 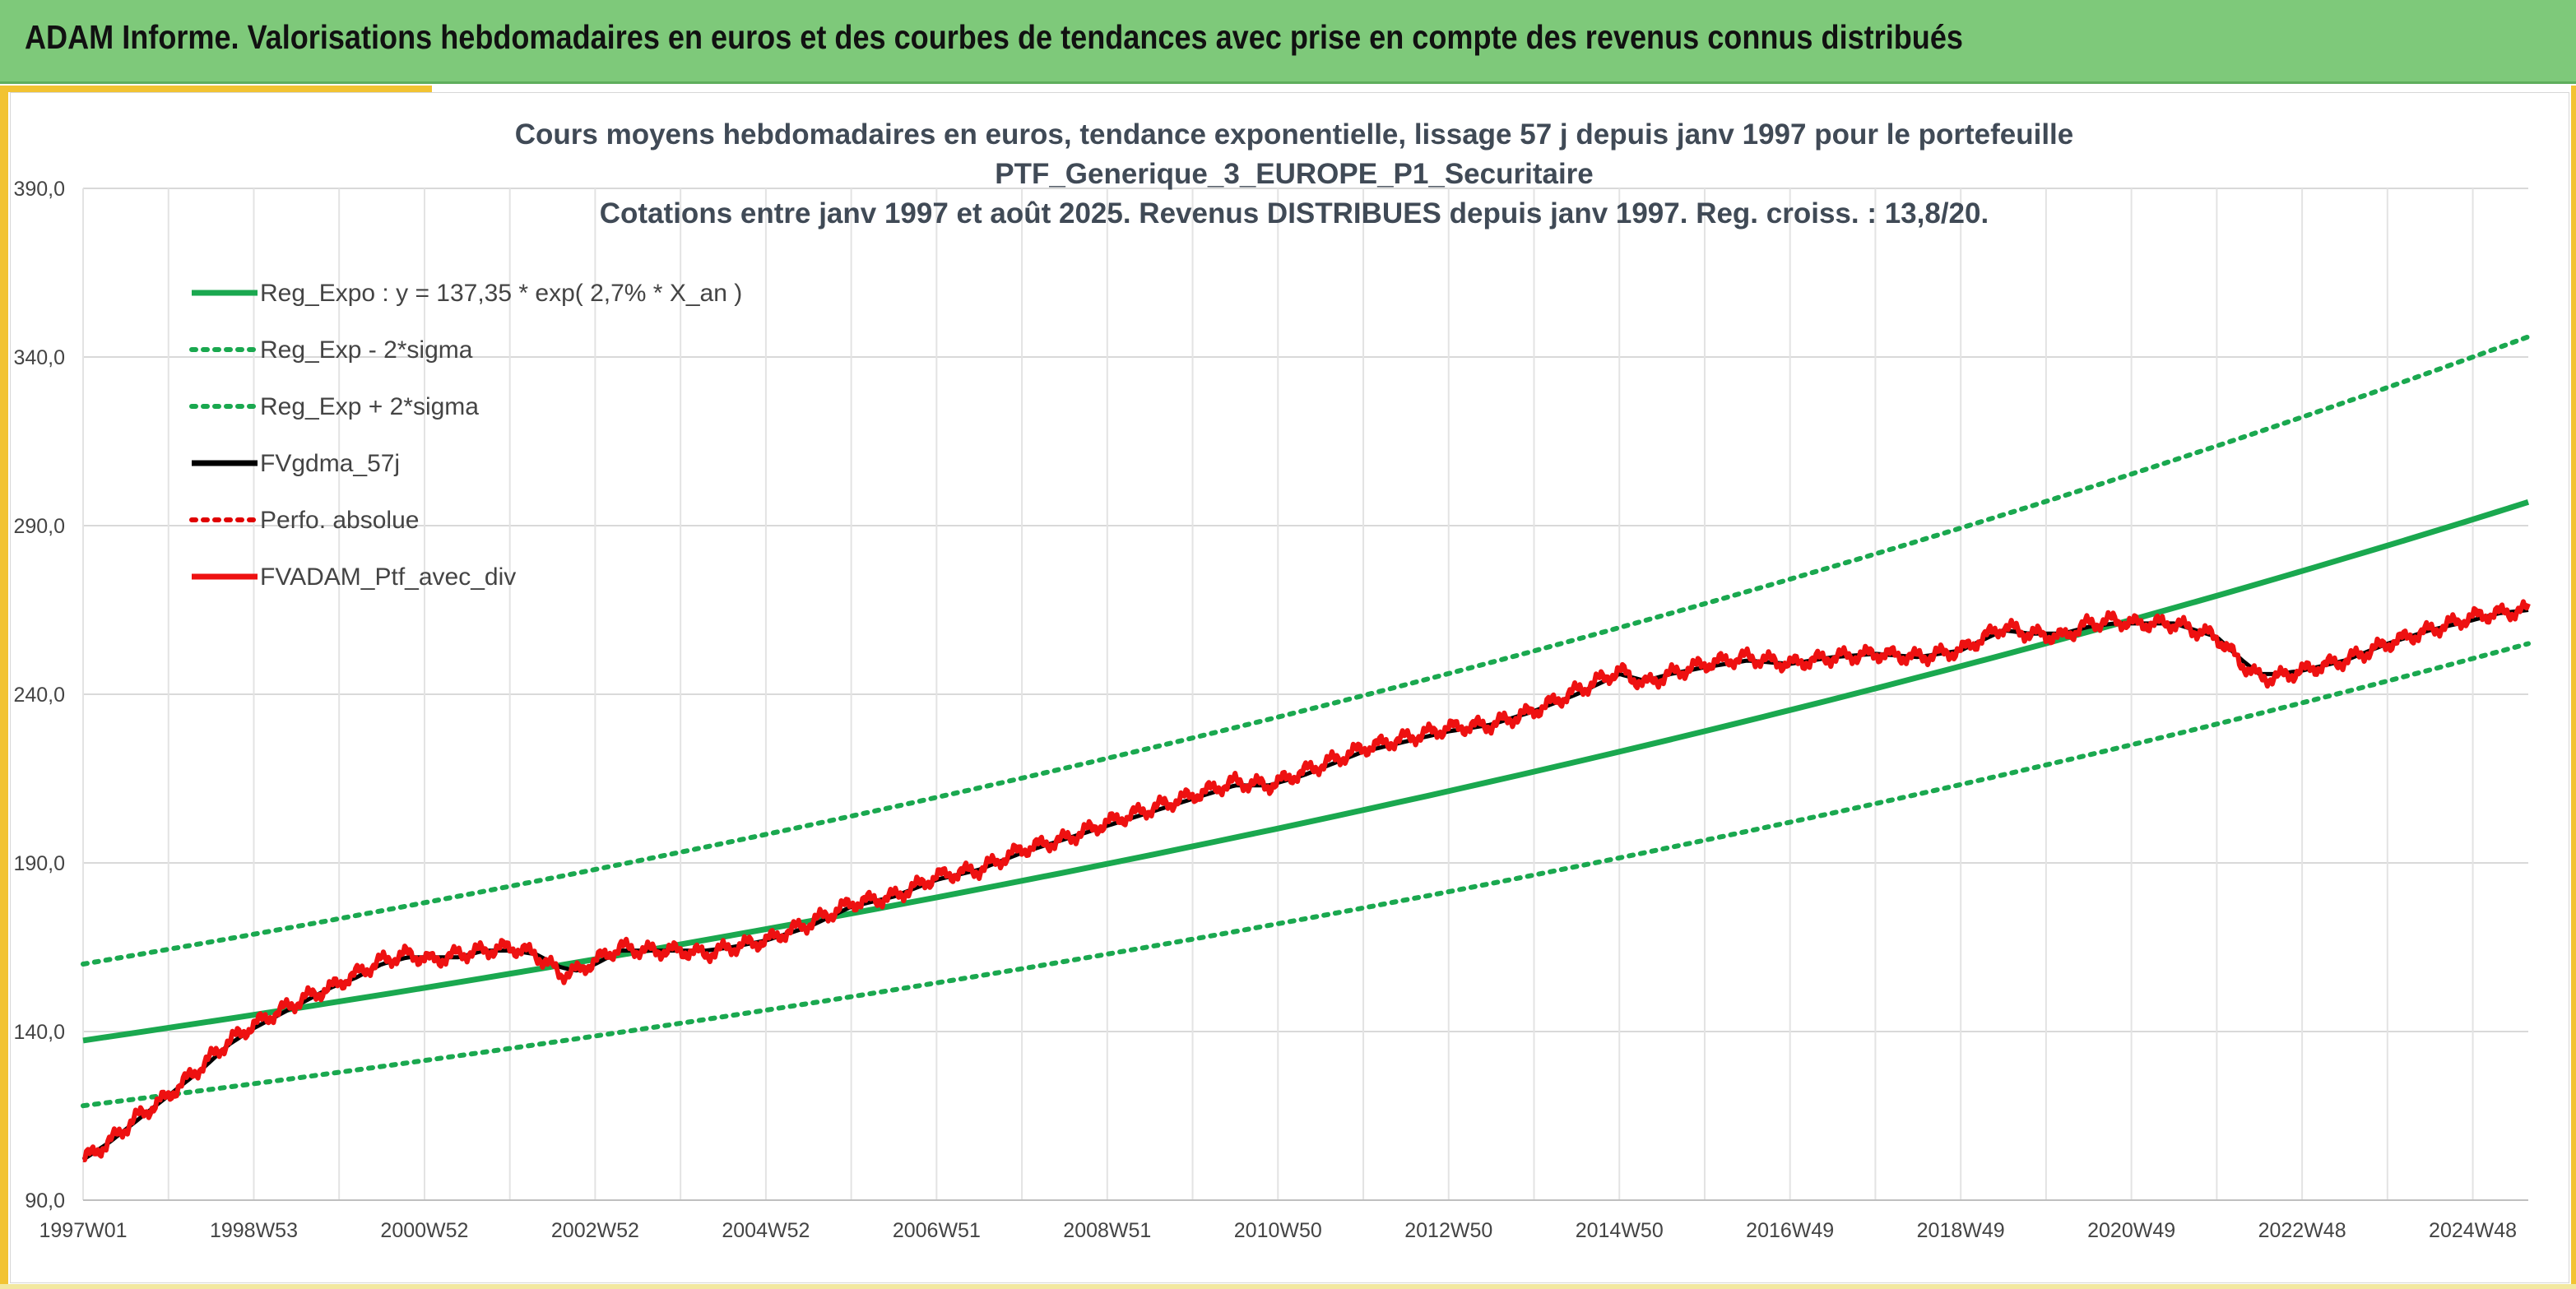 I want to click on x-tick-label: 2020W49, so click(x=2131, y=1230).